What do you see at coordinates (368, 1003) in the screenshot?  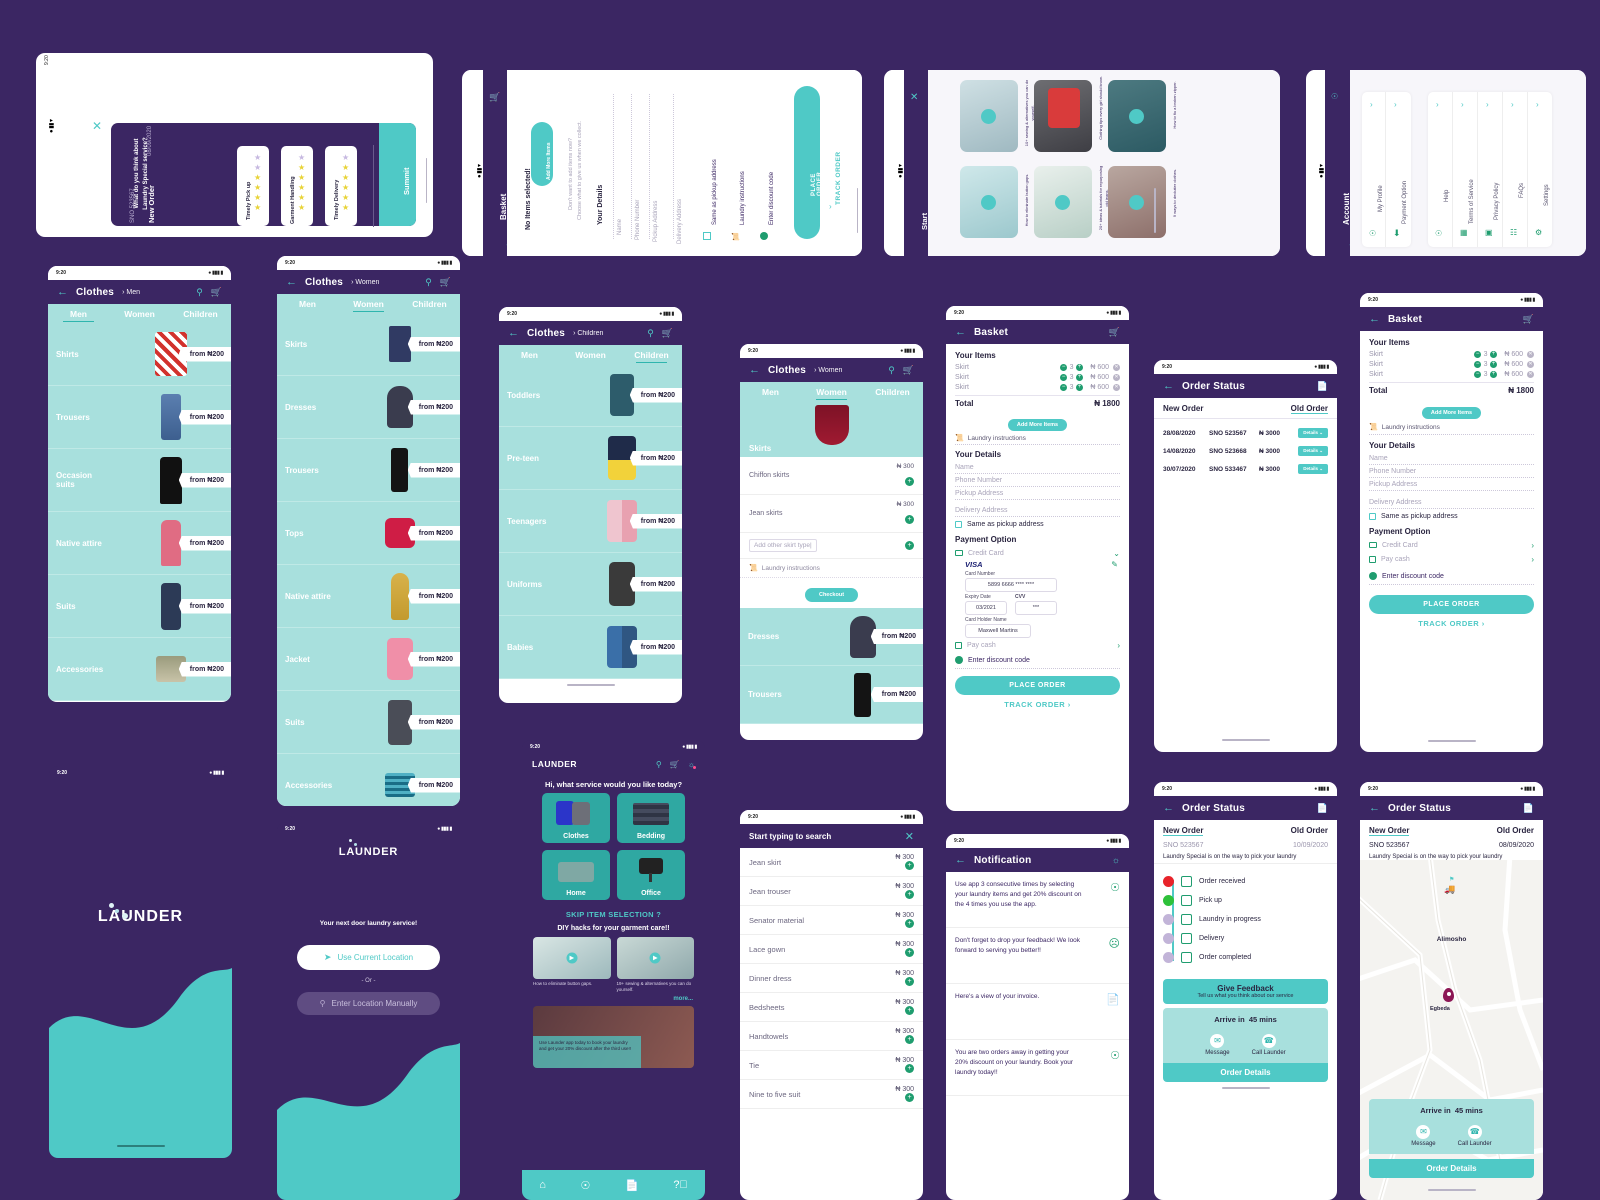 I see `enter-location-button: ⚲ Enter Location Manually` at bounding box center [368, 1003].